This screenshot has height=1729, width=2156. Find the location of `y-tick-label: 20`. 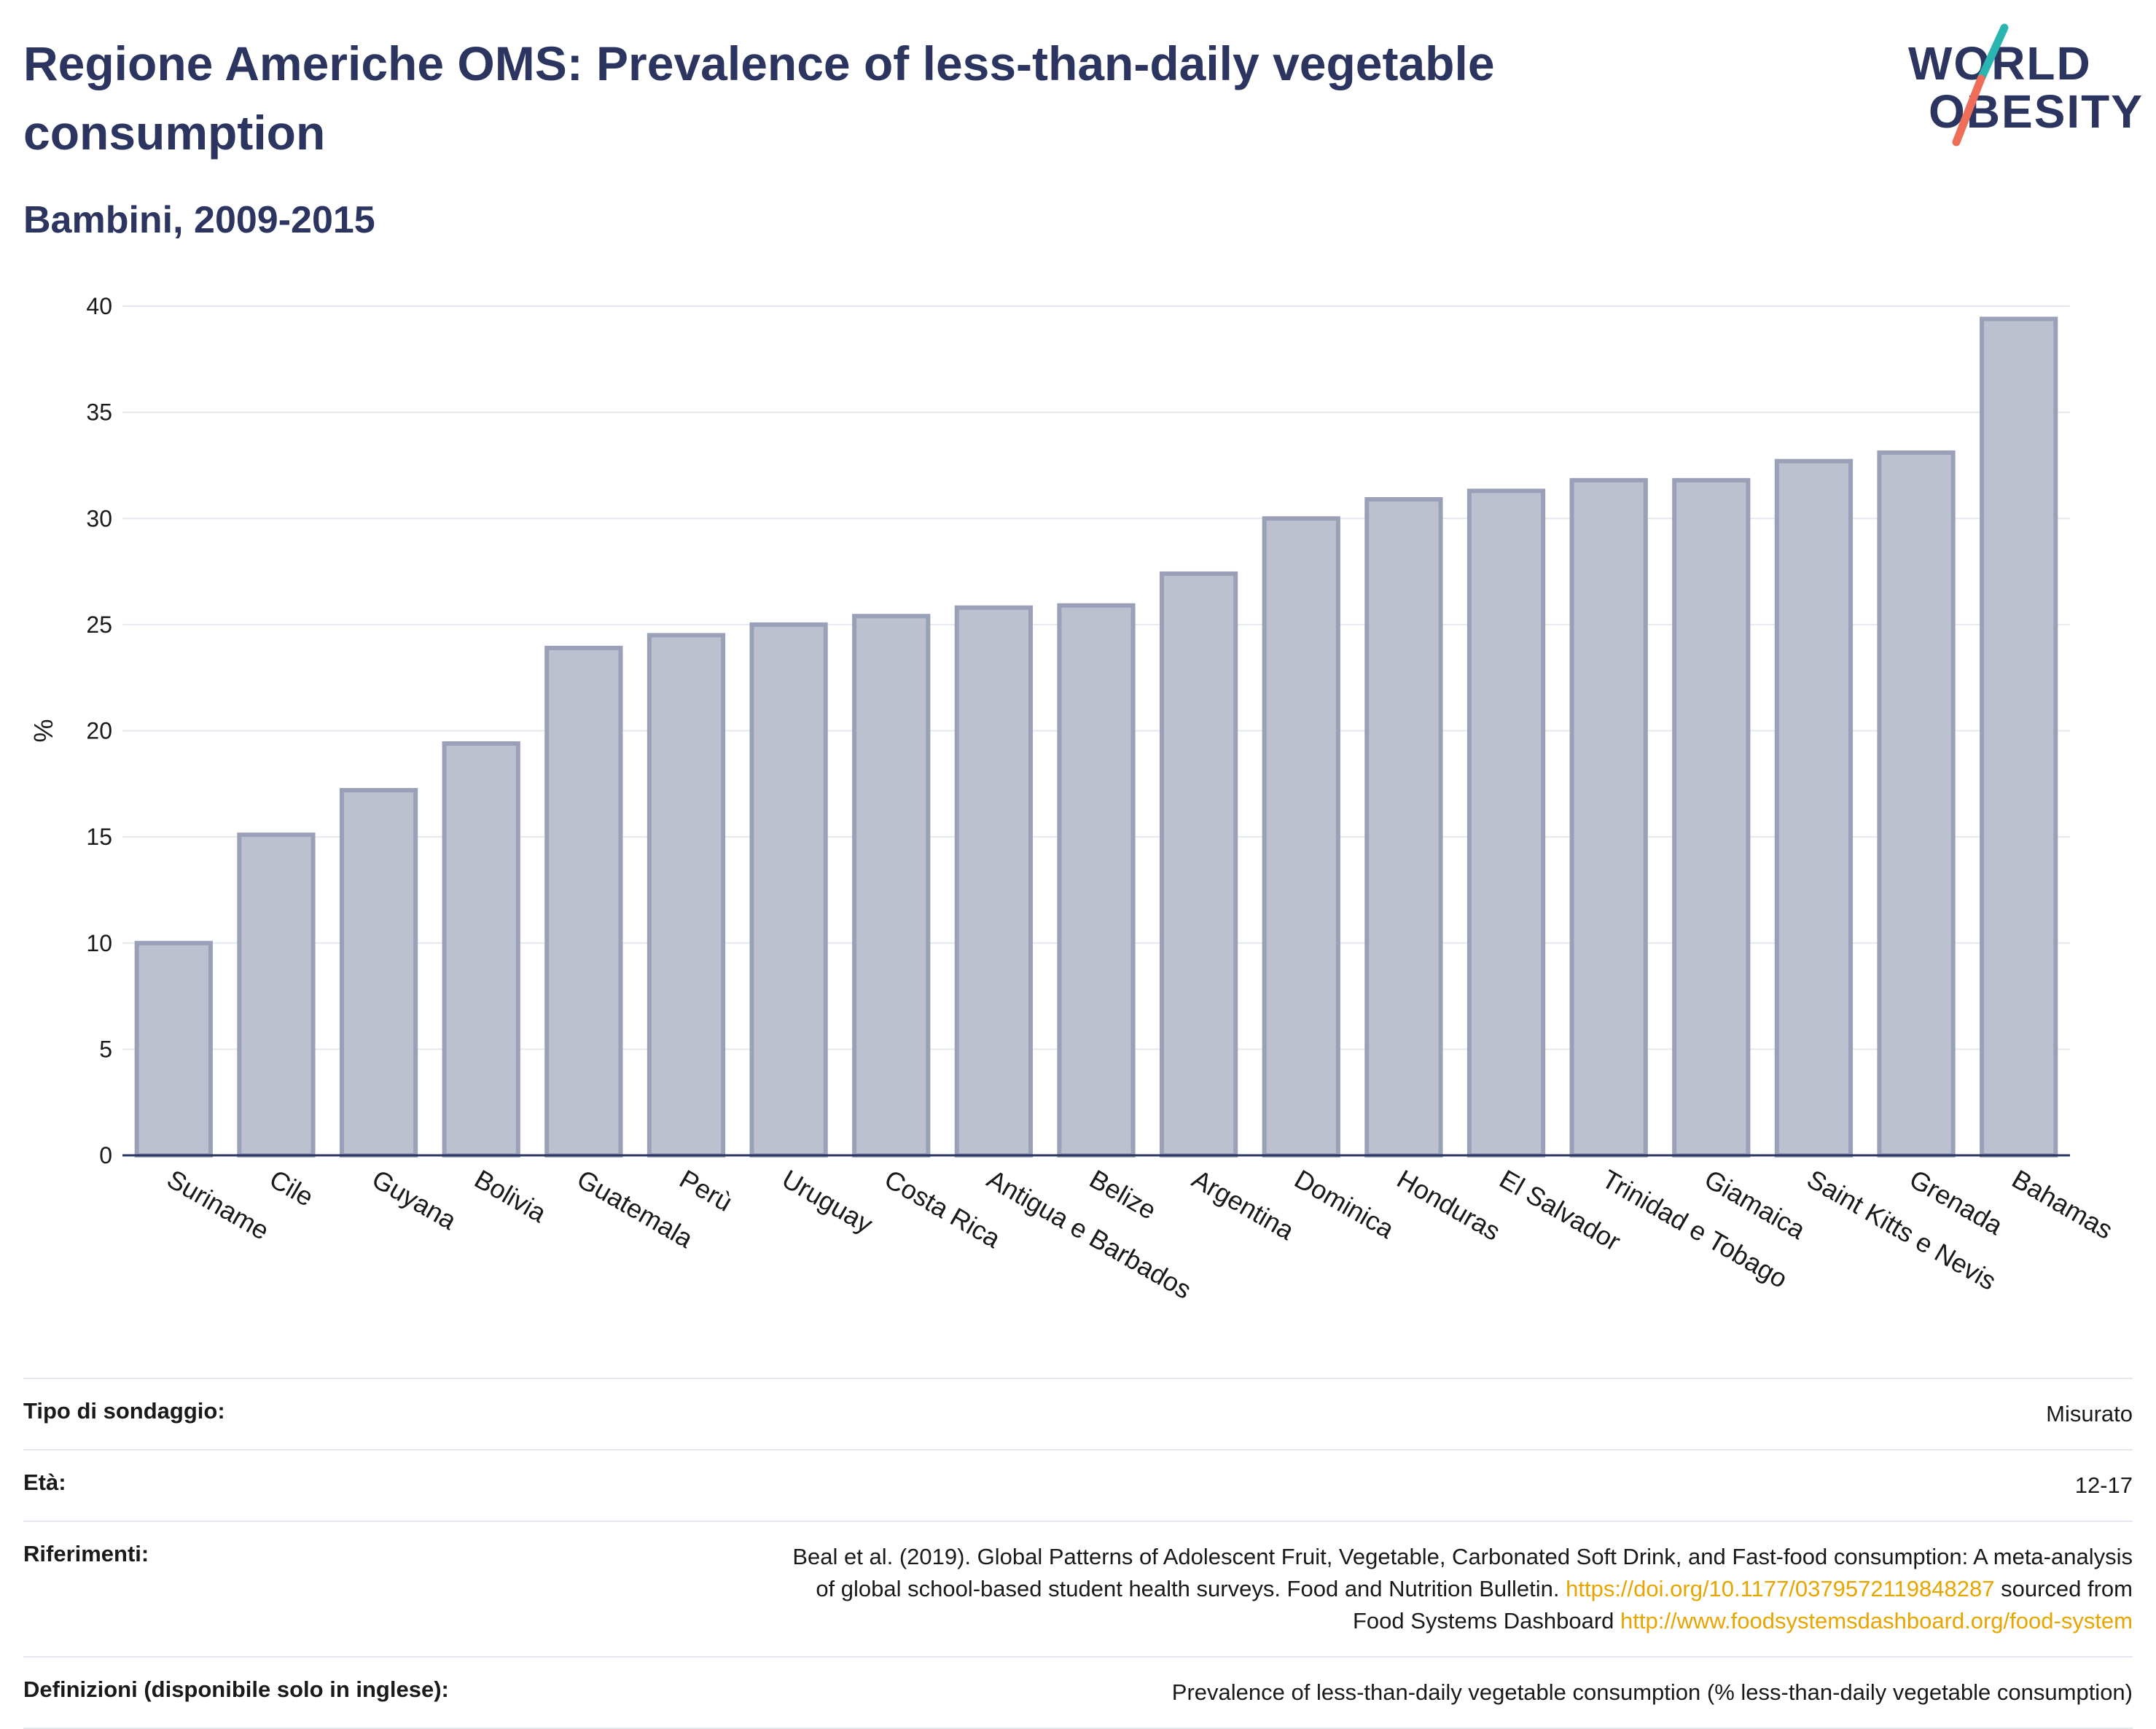

y-tick-label: 20 is located at coordinates (99, 731).